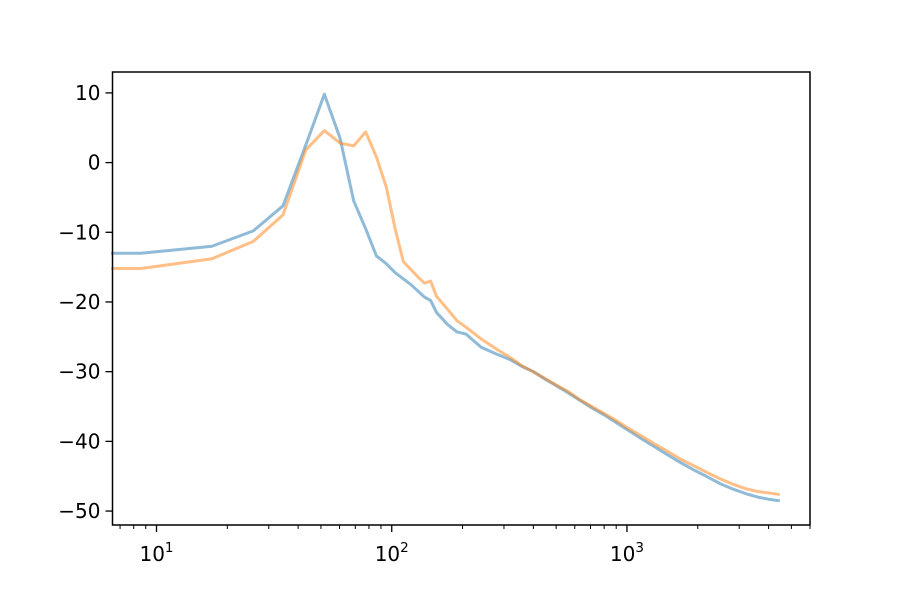 The width and height of the screenshot is (900, 600). What do you see at coordinates (87, 93) in the screenshot?
I see `y-tick-label: 10` at bounding box center [87, 93].